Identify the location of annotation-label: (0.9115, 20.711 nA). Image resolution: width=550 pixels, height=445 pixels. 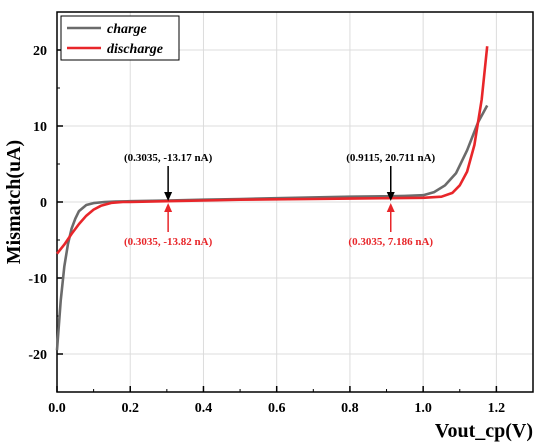
(390, 158).